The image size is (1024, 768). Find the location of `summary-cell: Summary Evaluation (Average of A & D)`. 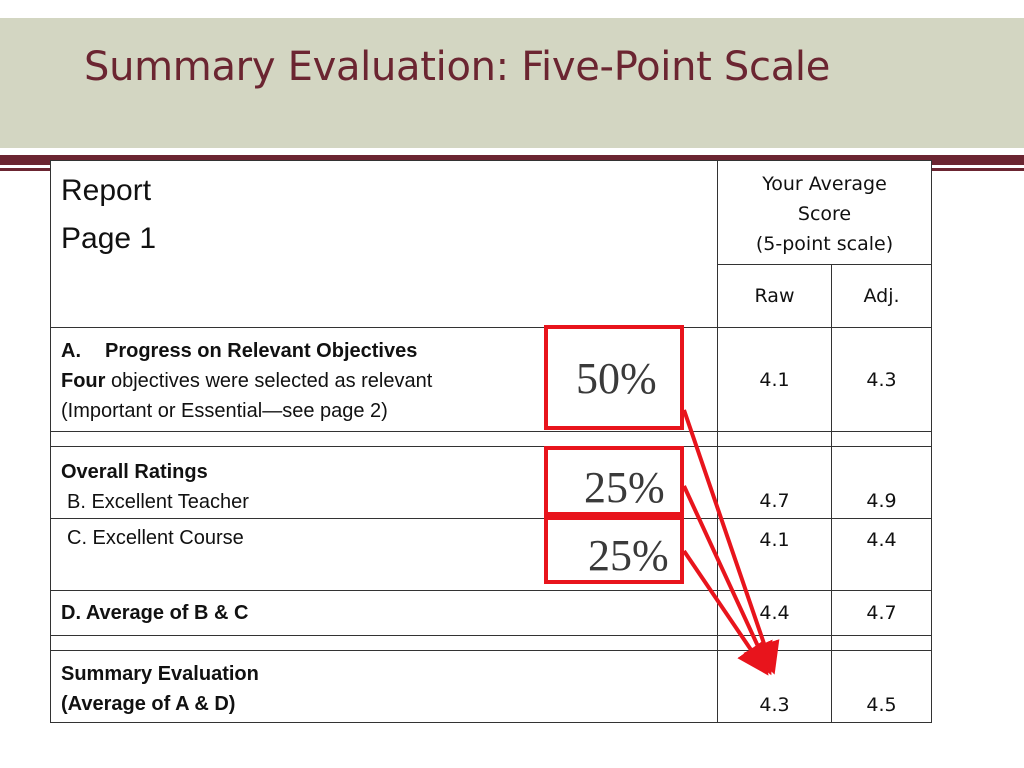

summary-cell: Summary Evaluation (Average of A & D) is located at coordinates (384, 686).